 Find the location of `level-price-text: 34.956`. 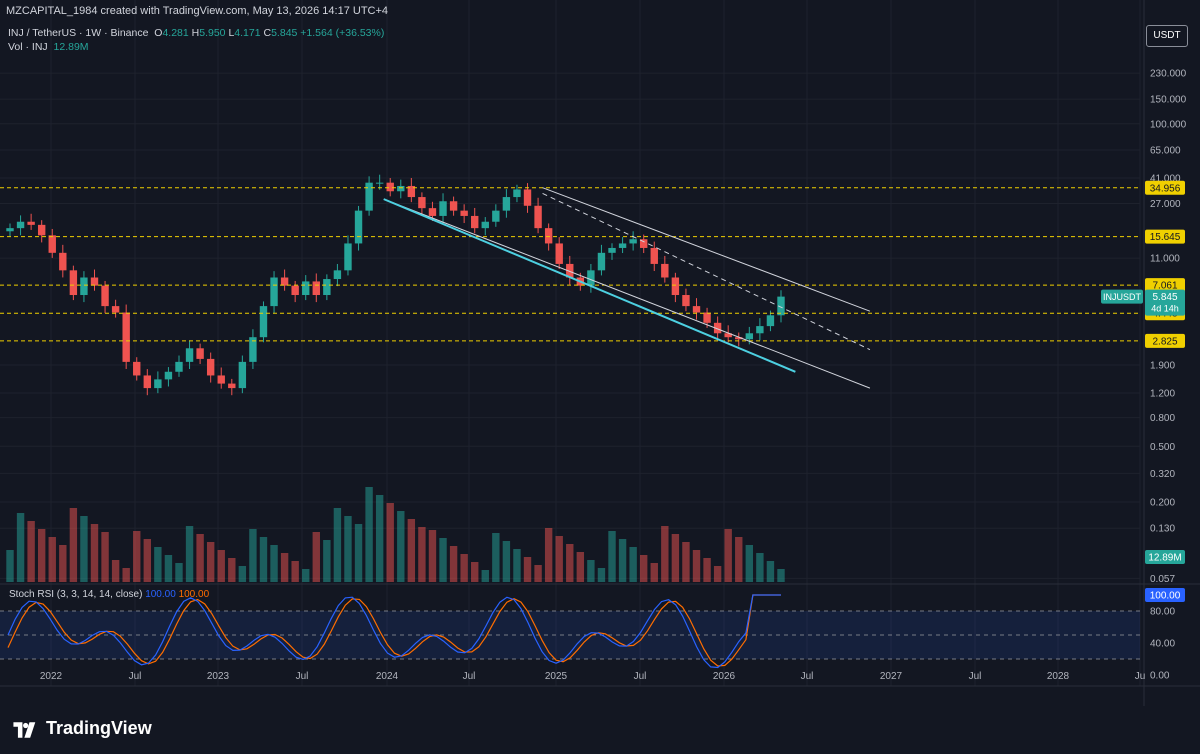

level-price-text: 34.956 is located at coordinates (1165, 188).